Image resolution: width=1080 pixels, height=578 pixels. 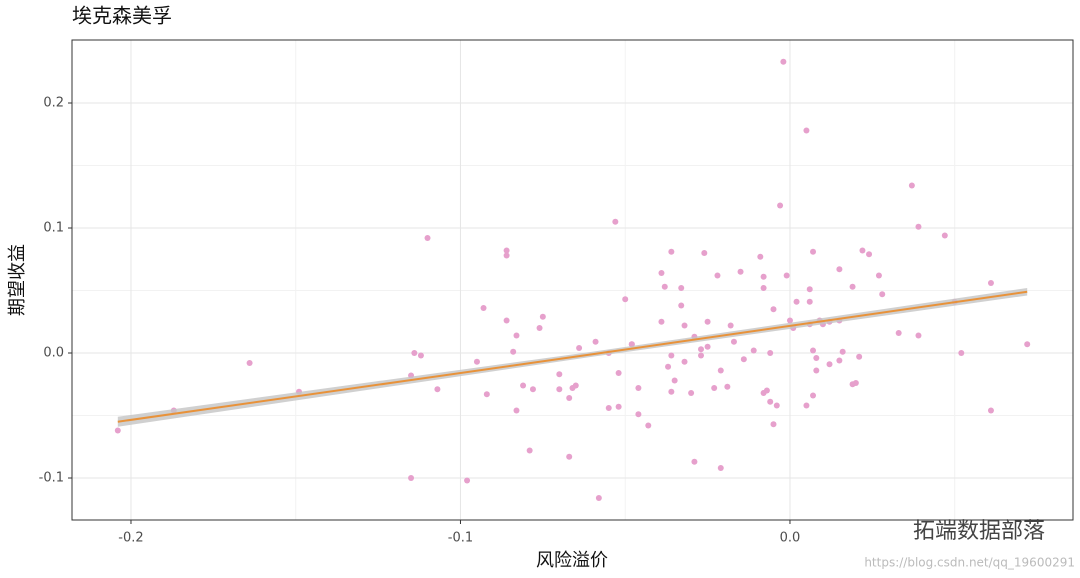 I want to click on watermark-brand: 拓端数据部落, so click(x=979, y=531).